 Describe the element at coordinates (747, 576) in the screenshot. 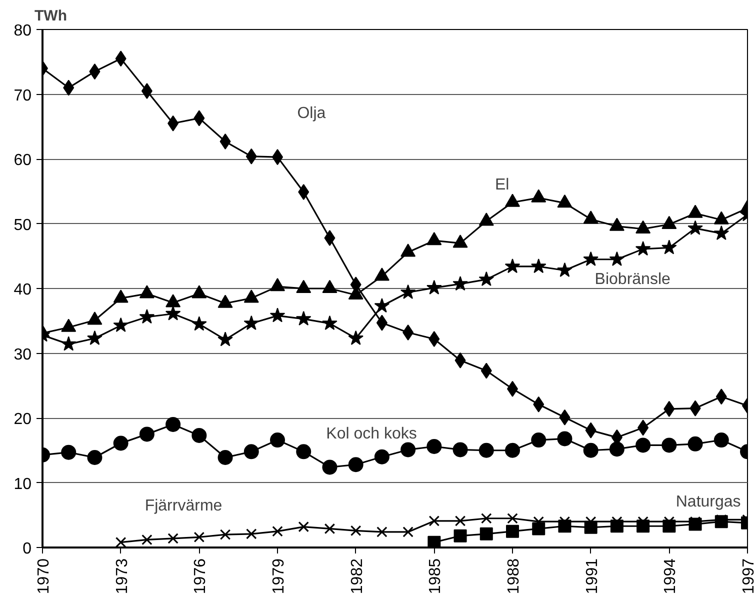

I see `x-tick-label: 1997` at that location.